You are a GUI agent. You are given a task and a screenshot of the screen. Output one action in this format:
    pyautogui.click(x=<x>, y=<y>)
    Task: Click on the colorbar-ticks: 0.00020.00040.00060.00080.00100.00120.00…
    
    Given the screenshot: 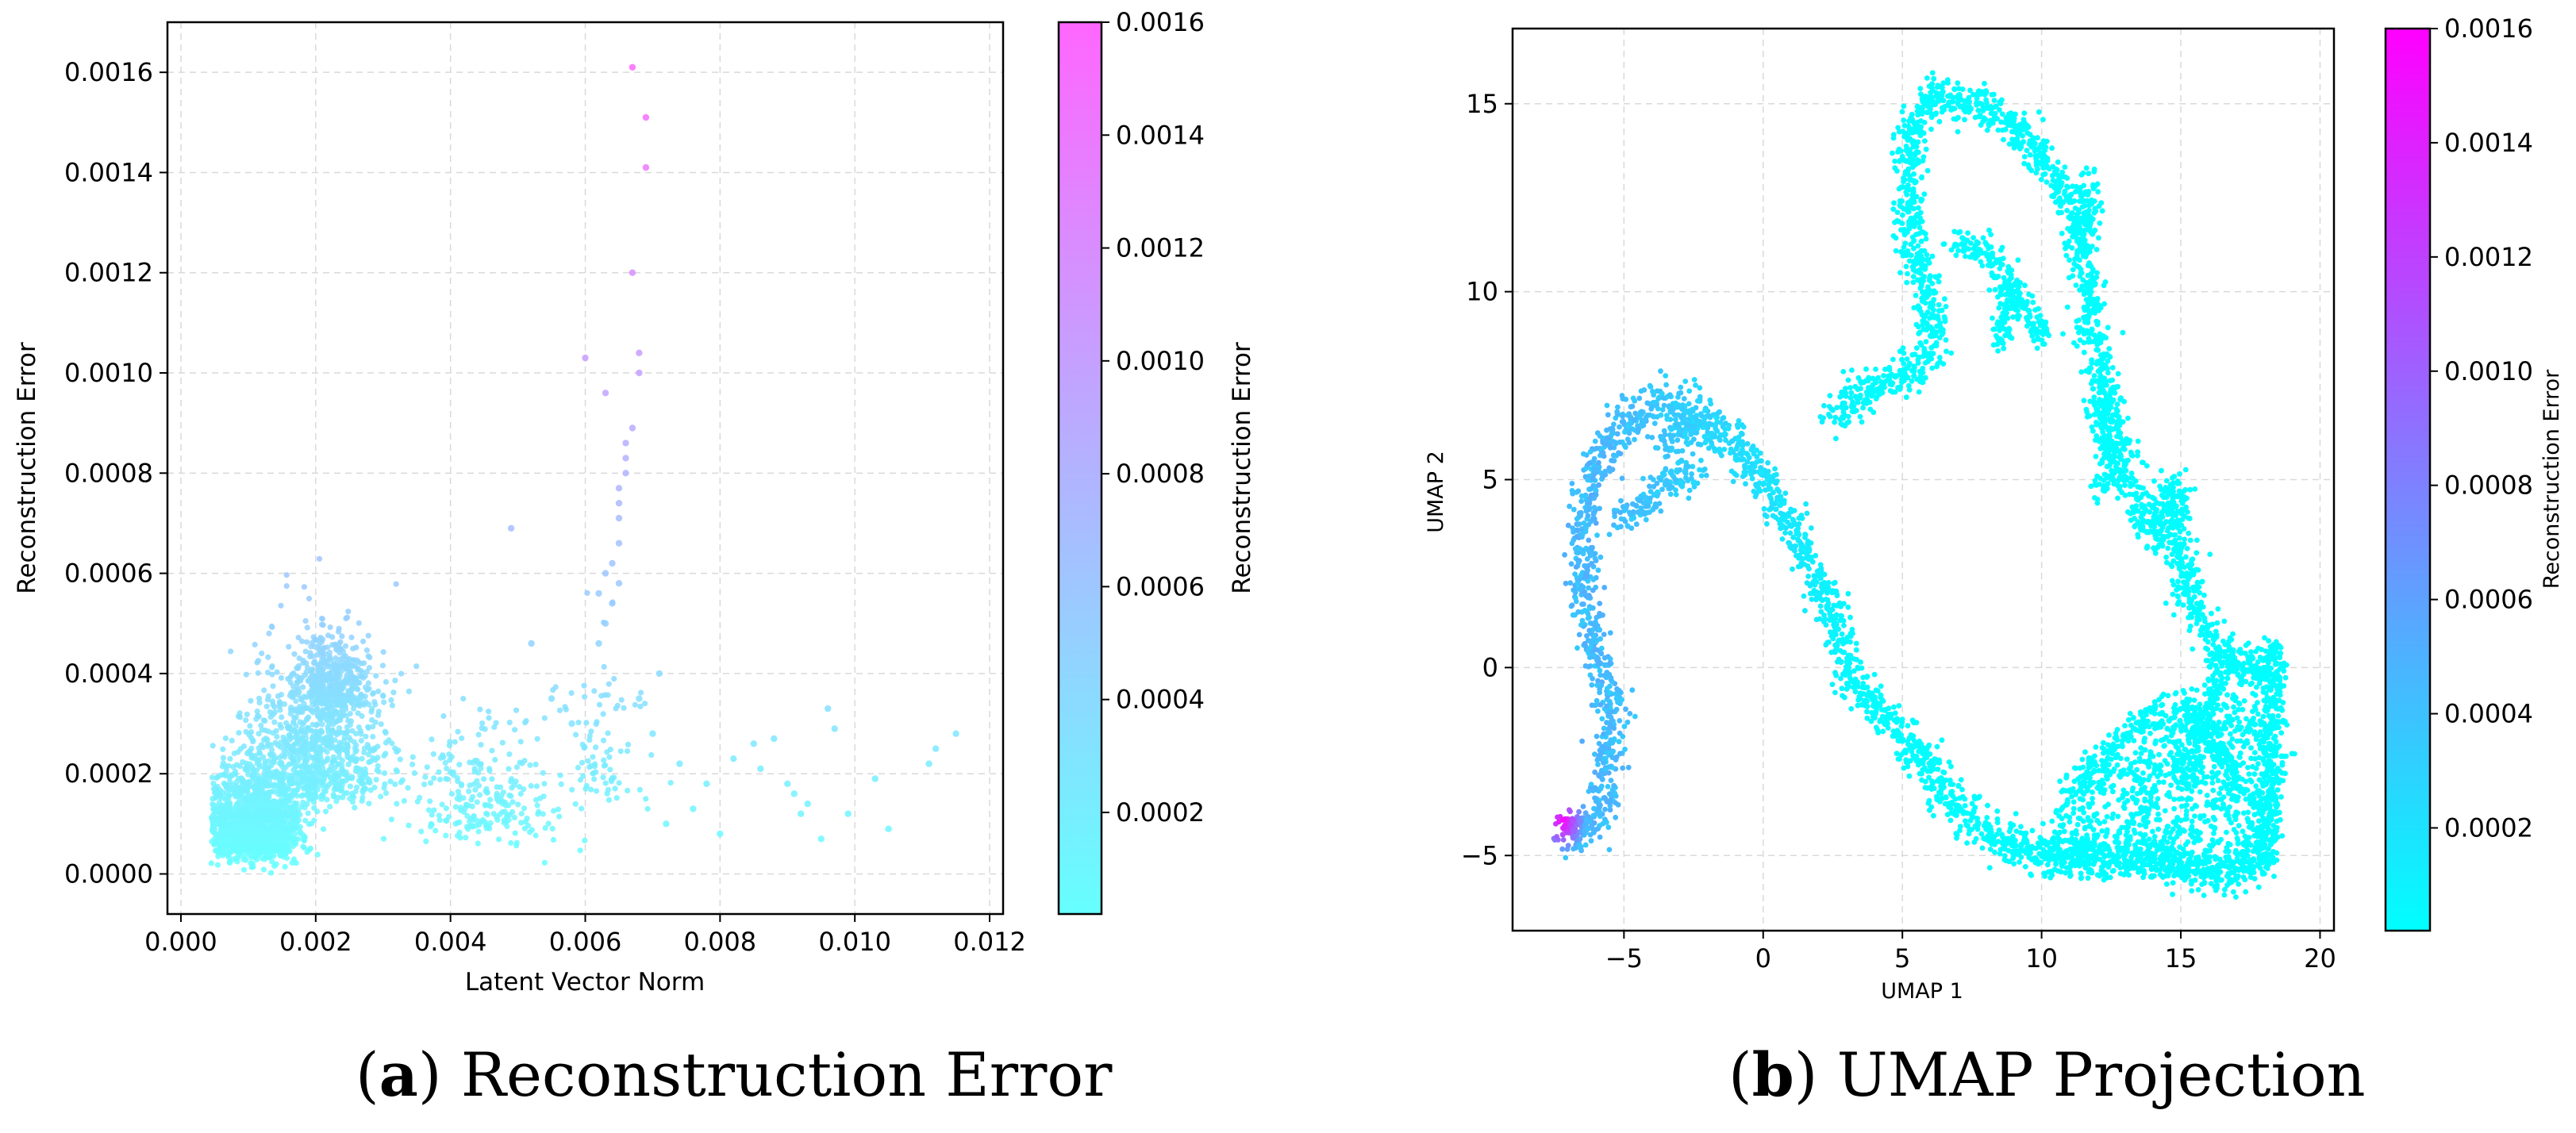 What is the action you would take?
    pyautogui.click(x=1153, y=417)
    